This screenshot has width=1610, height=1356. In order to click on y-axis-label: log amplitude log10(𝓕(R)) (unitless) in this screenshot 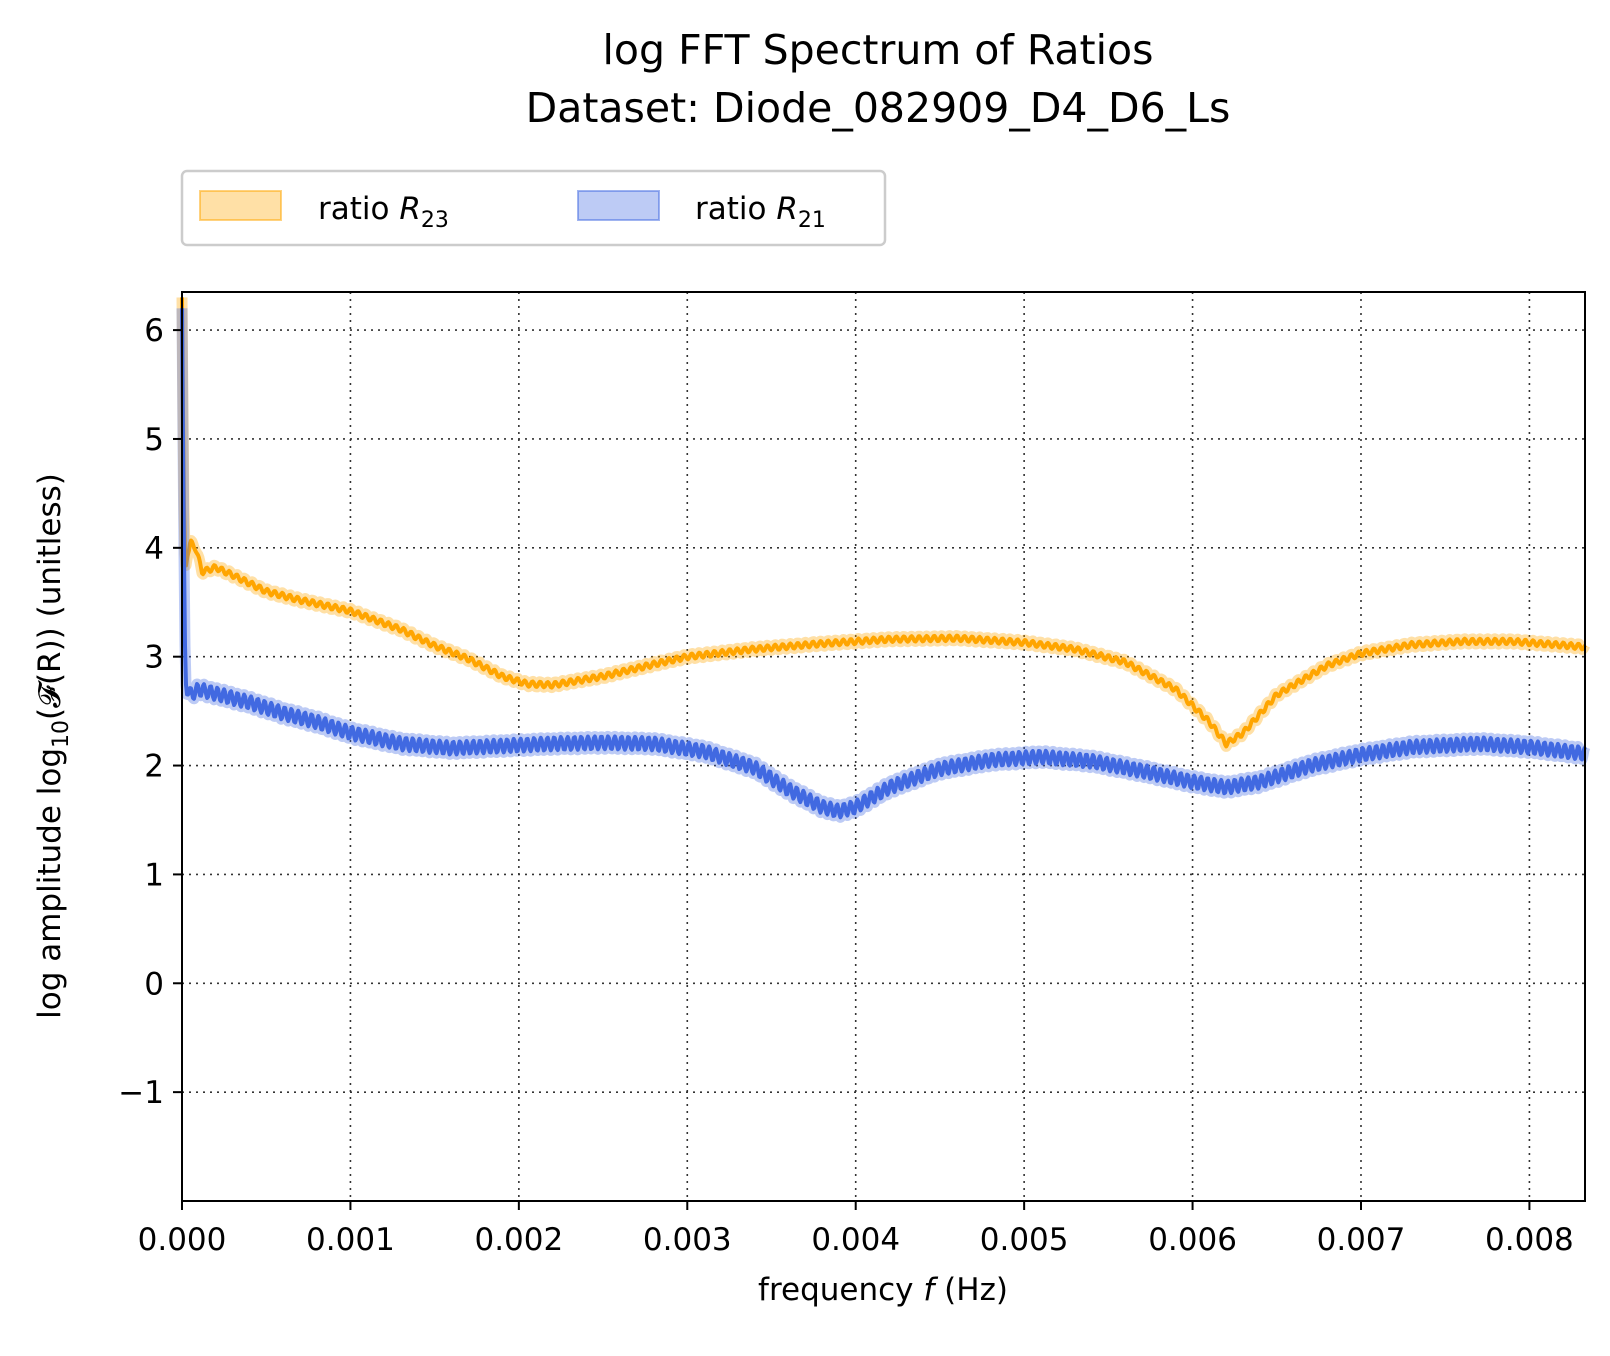, I will do `click(53, 746)`.